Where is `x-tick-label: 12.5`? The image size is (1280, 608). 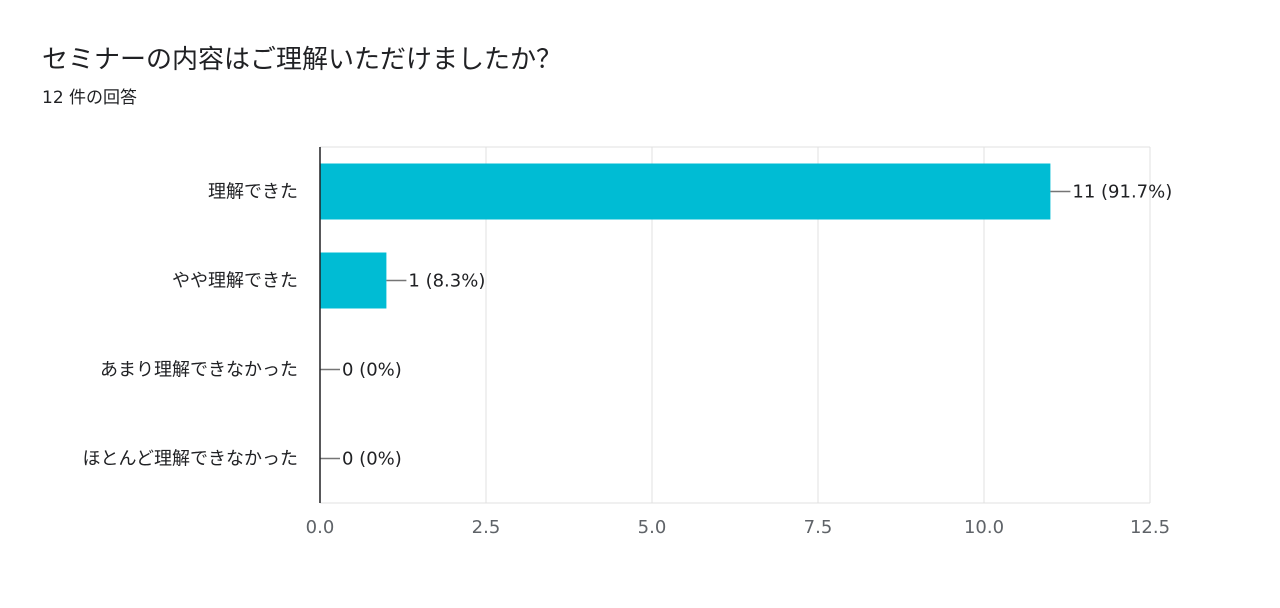
x-tick-label: 12.5 is located at coordinates (1150, 527).